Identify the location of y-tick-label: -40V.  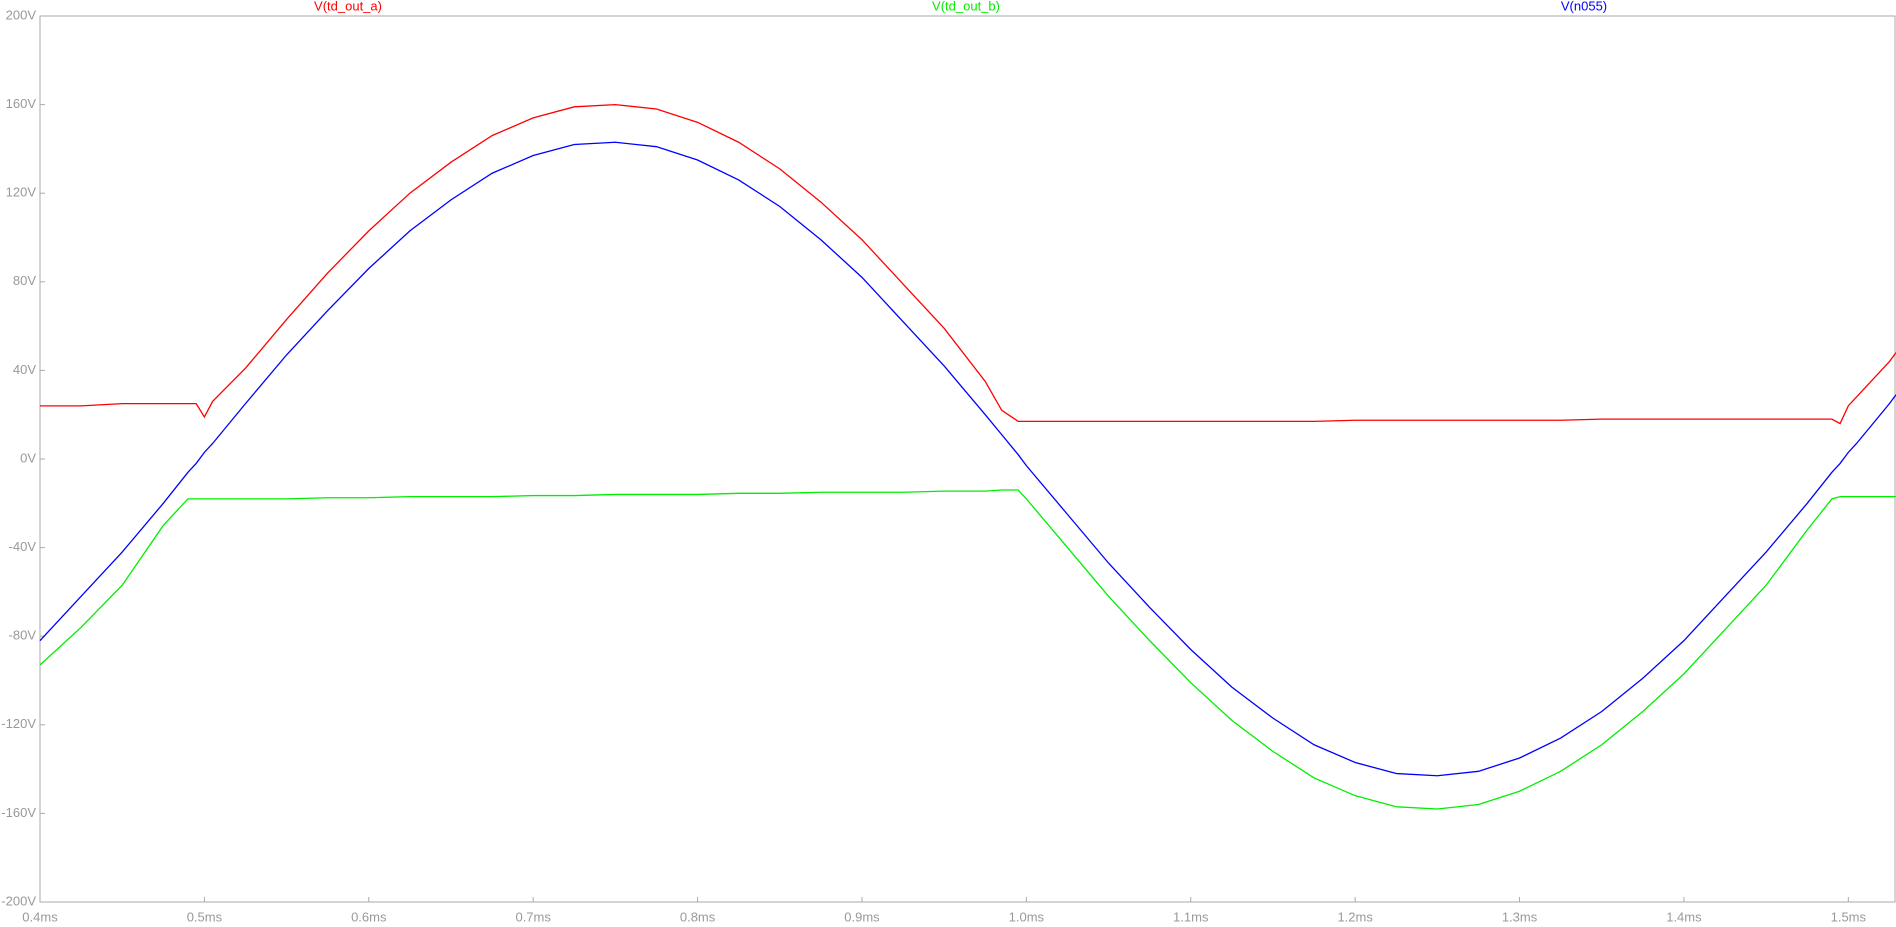
(23, 546).